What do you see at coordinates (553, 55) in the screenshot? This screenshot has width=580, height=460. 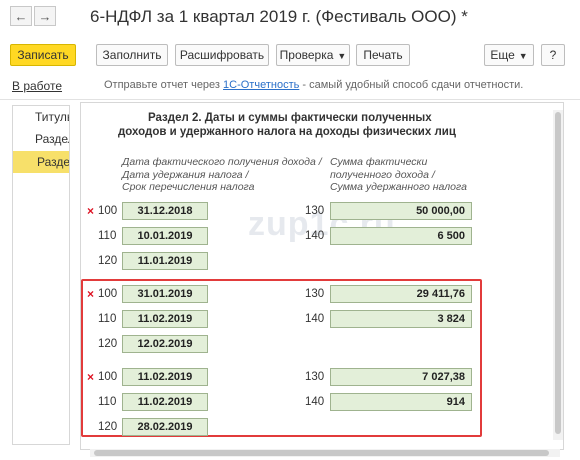 I see `help-button: ?` at bounding box center [553, 55].